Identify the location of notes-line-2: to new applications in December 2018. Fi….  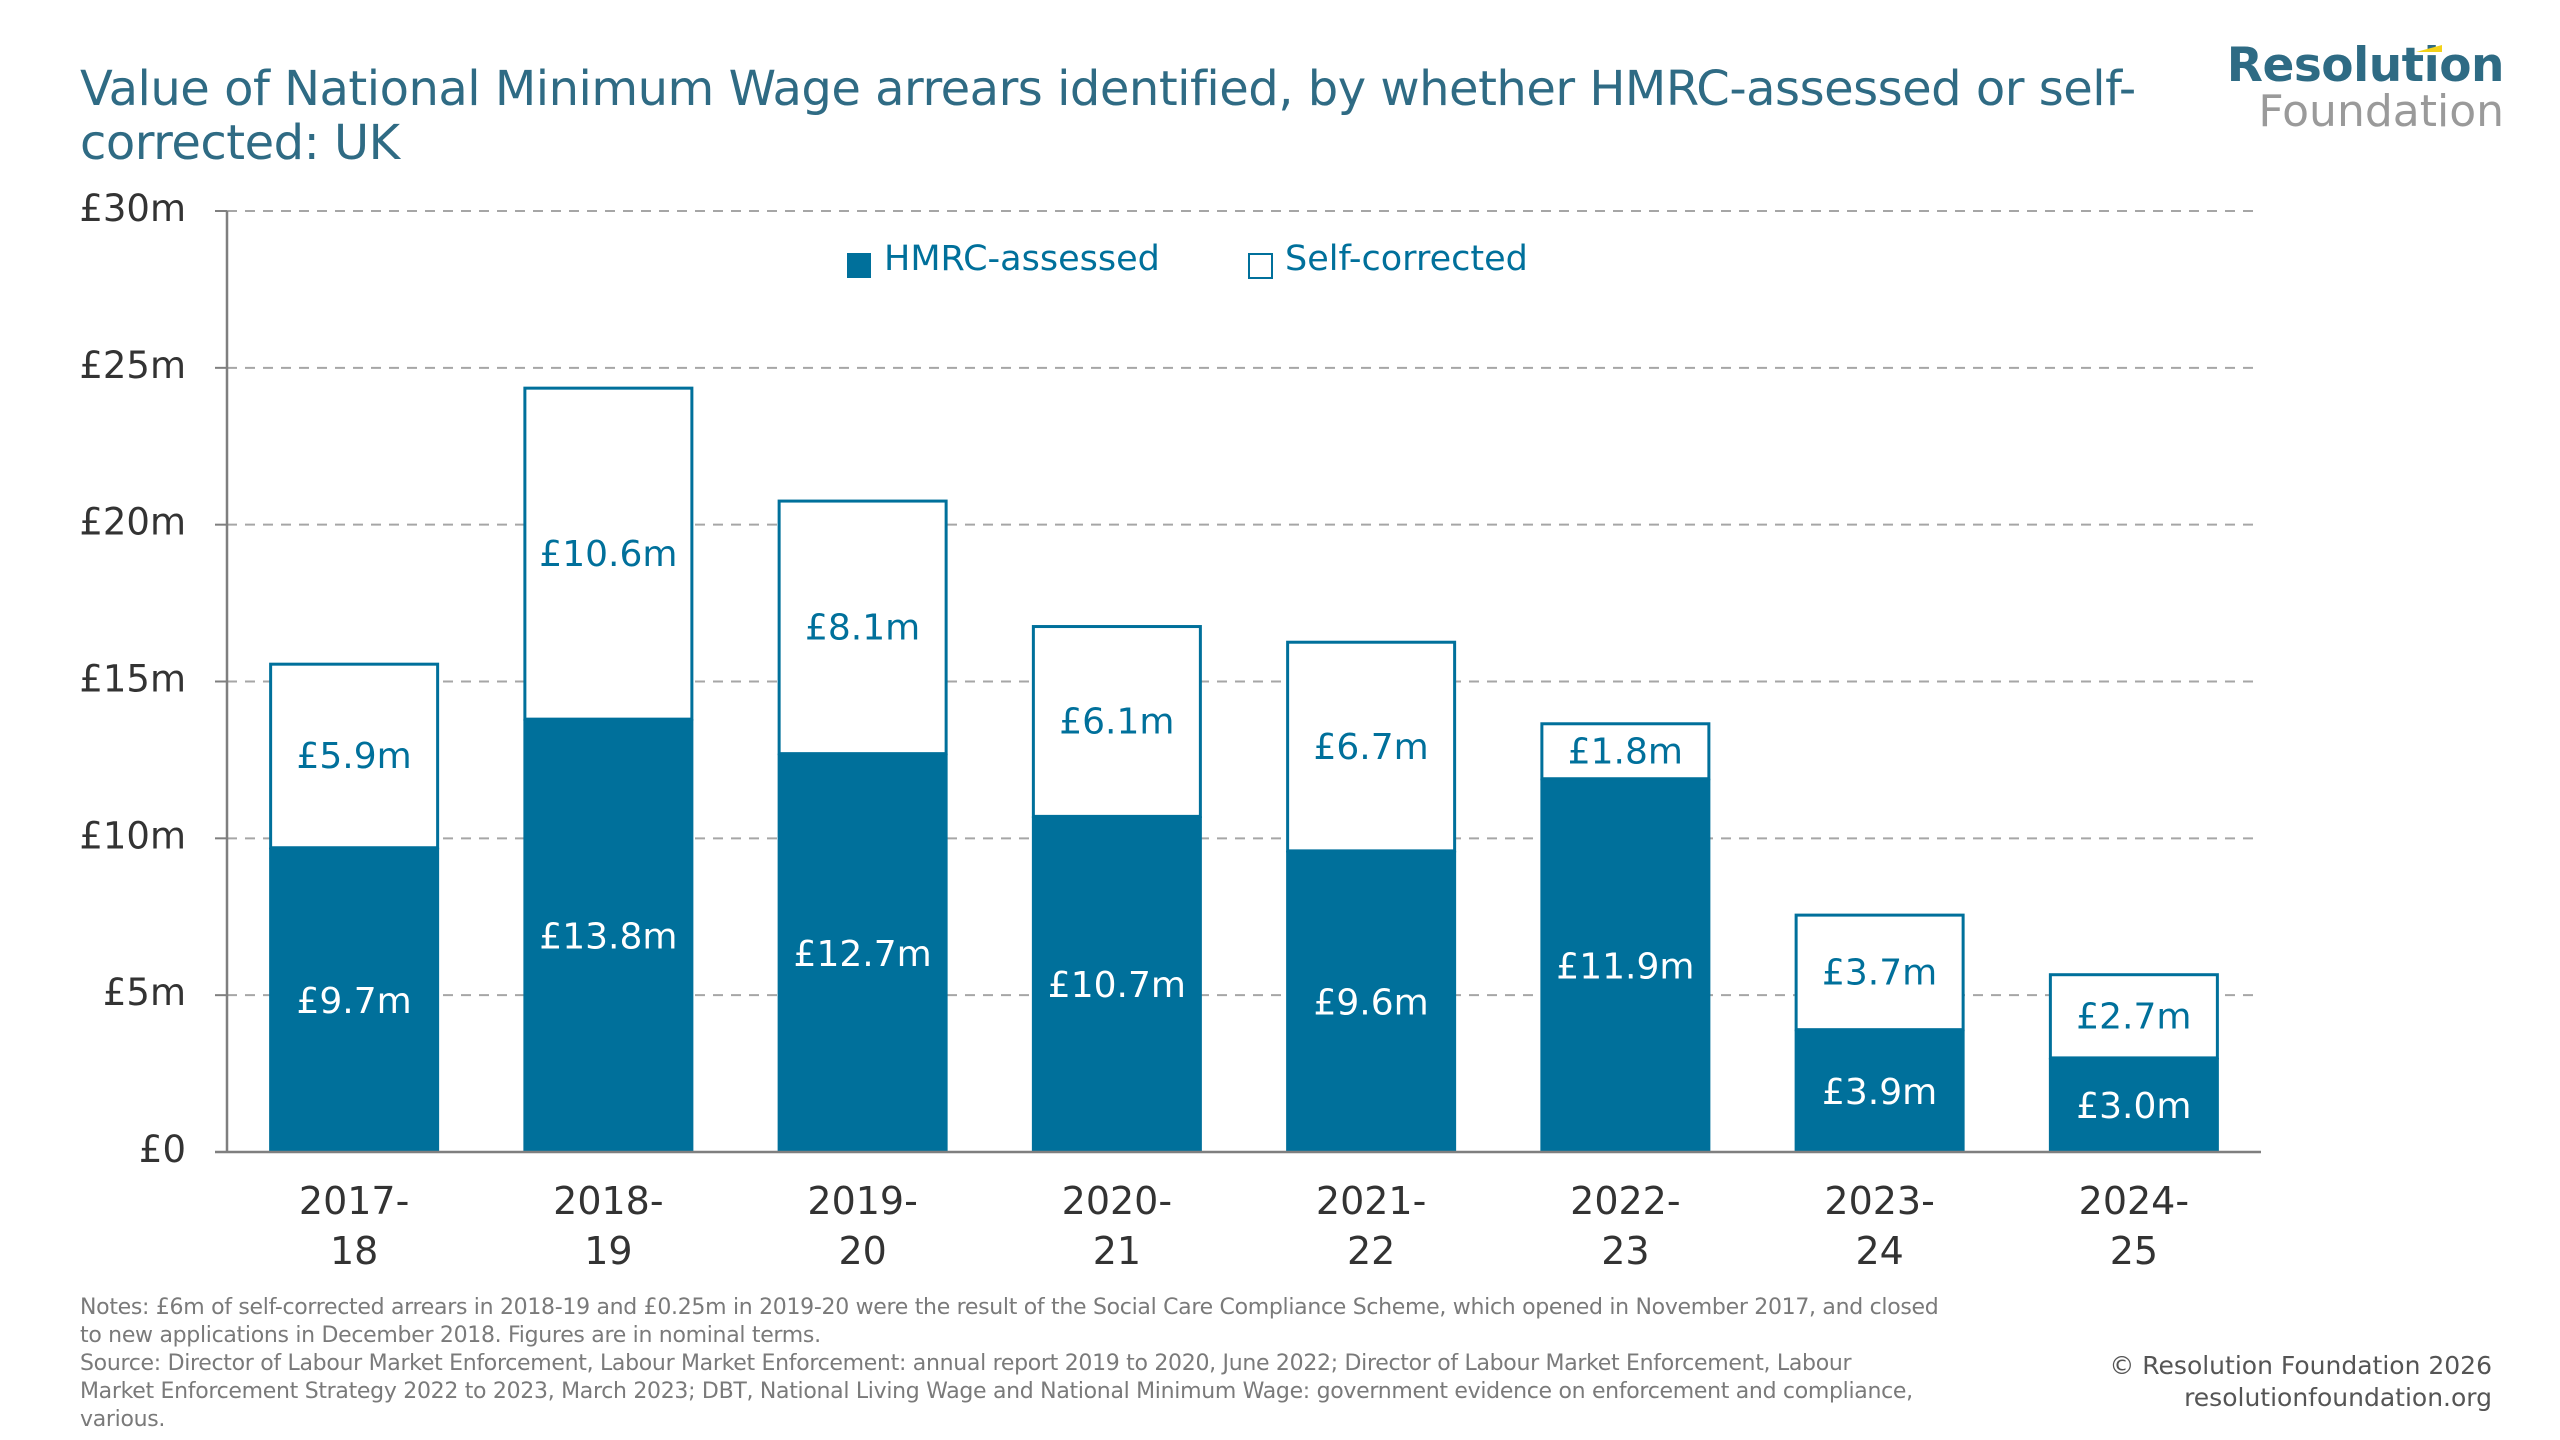
(450, 1335).